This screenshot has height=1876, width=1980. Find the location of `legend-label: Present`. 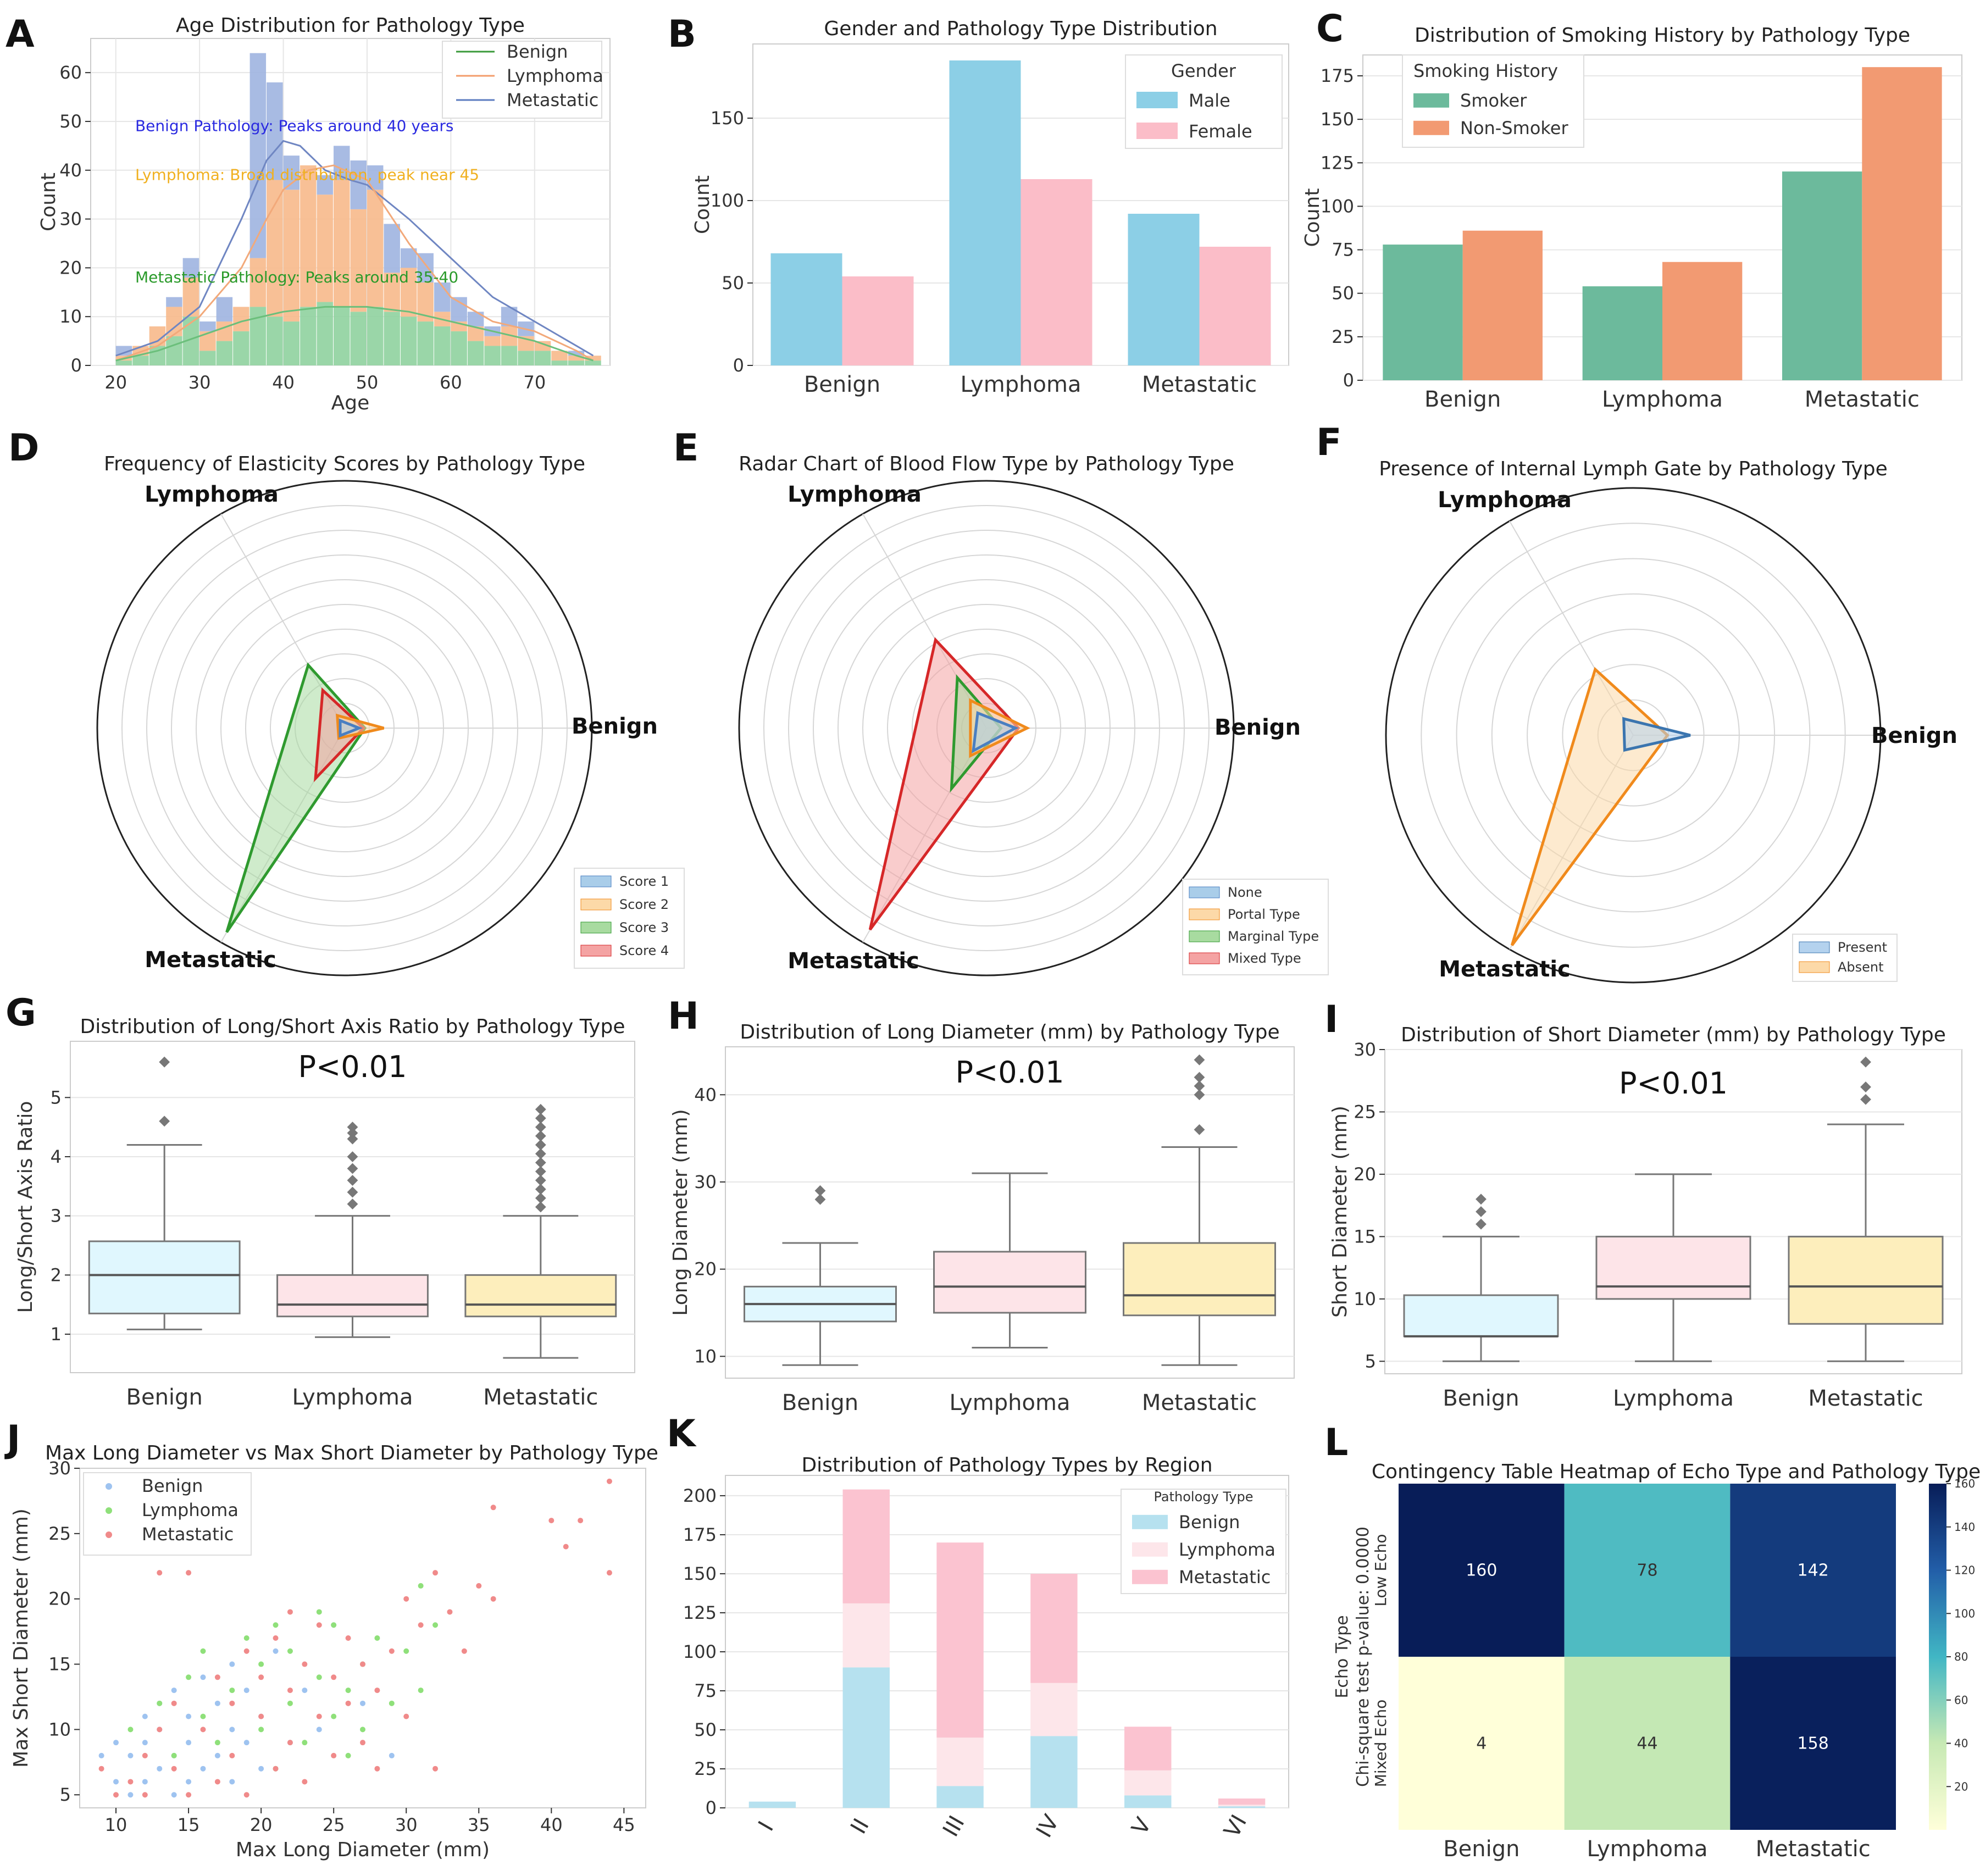

legend-label: Present is located at coordinates (1862, 948).